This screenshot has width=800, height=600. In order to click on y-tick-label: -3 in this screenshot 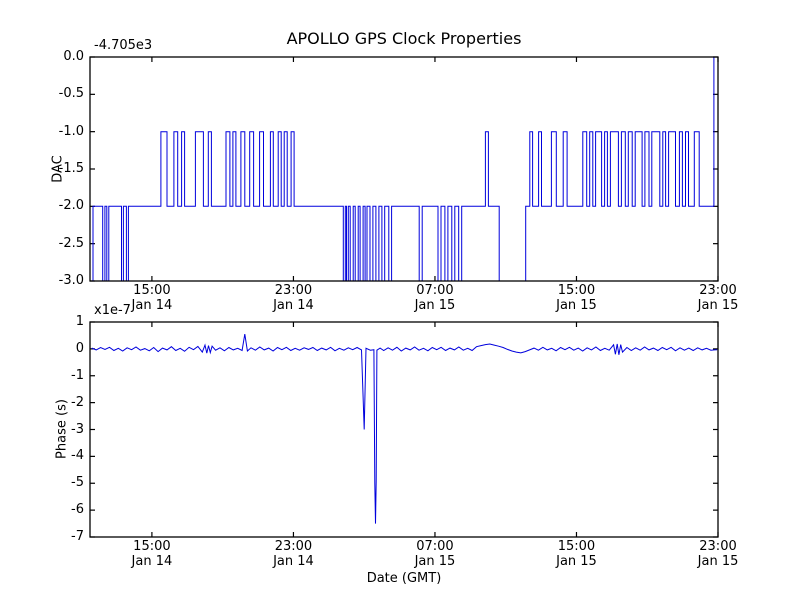, I will do `click(77, 429)`.